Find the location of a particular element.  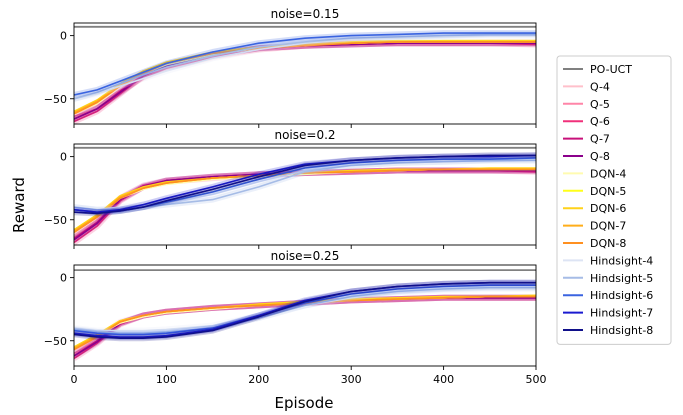

legend-label: Q-7 is located at coordinates (600, 139).